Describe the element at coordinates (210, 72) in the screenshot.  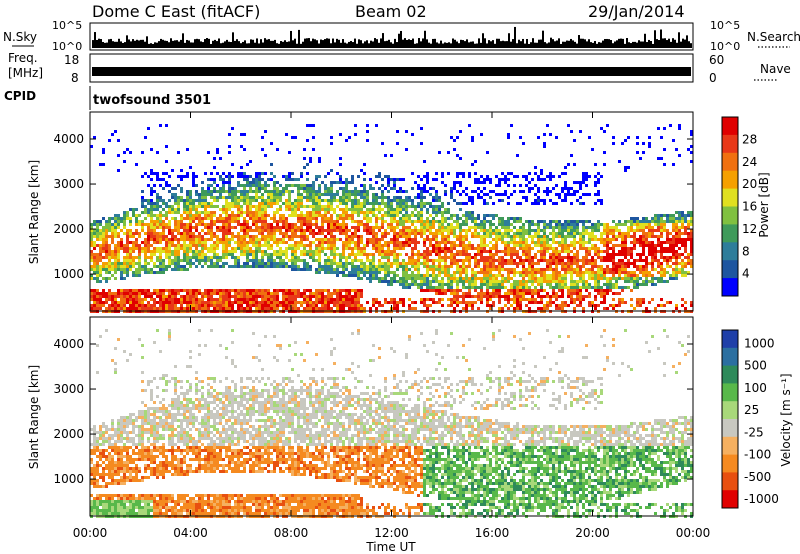
I see `nave-bar` at that location.